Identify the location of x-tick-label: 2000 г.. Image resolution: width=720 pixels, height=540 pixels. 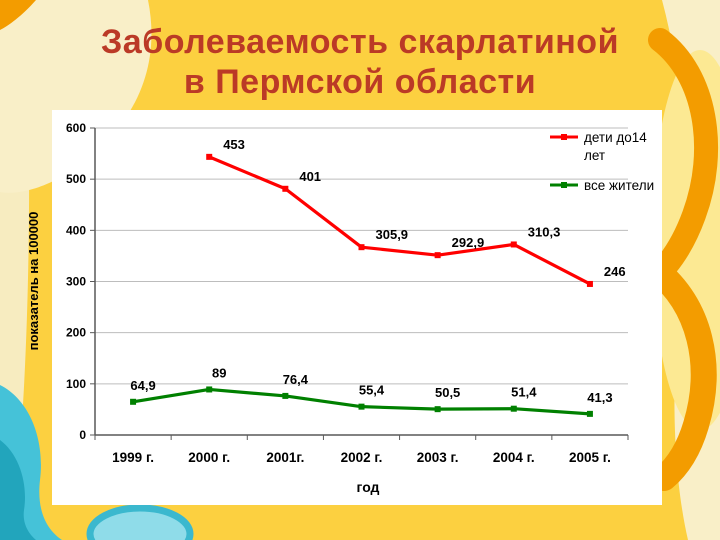
(209, 457).